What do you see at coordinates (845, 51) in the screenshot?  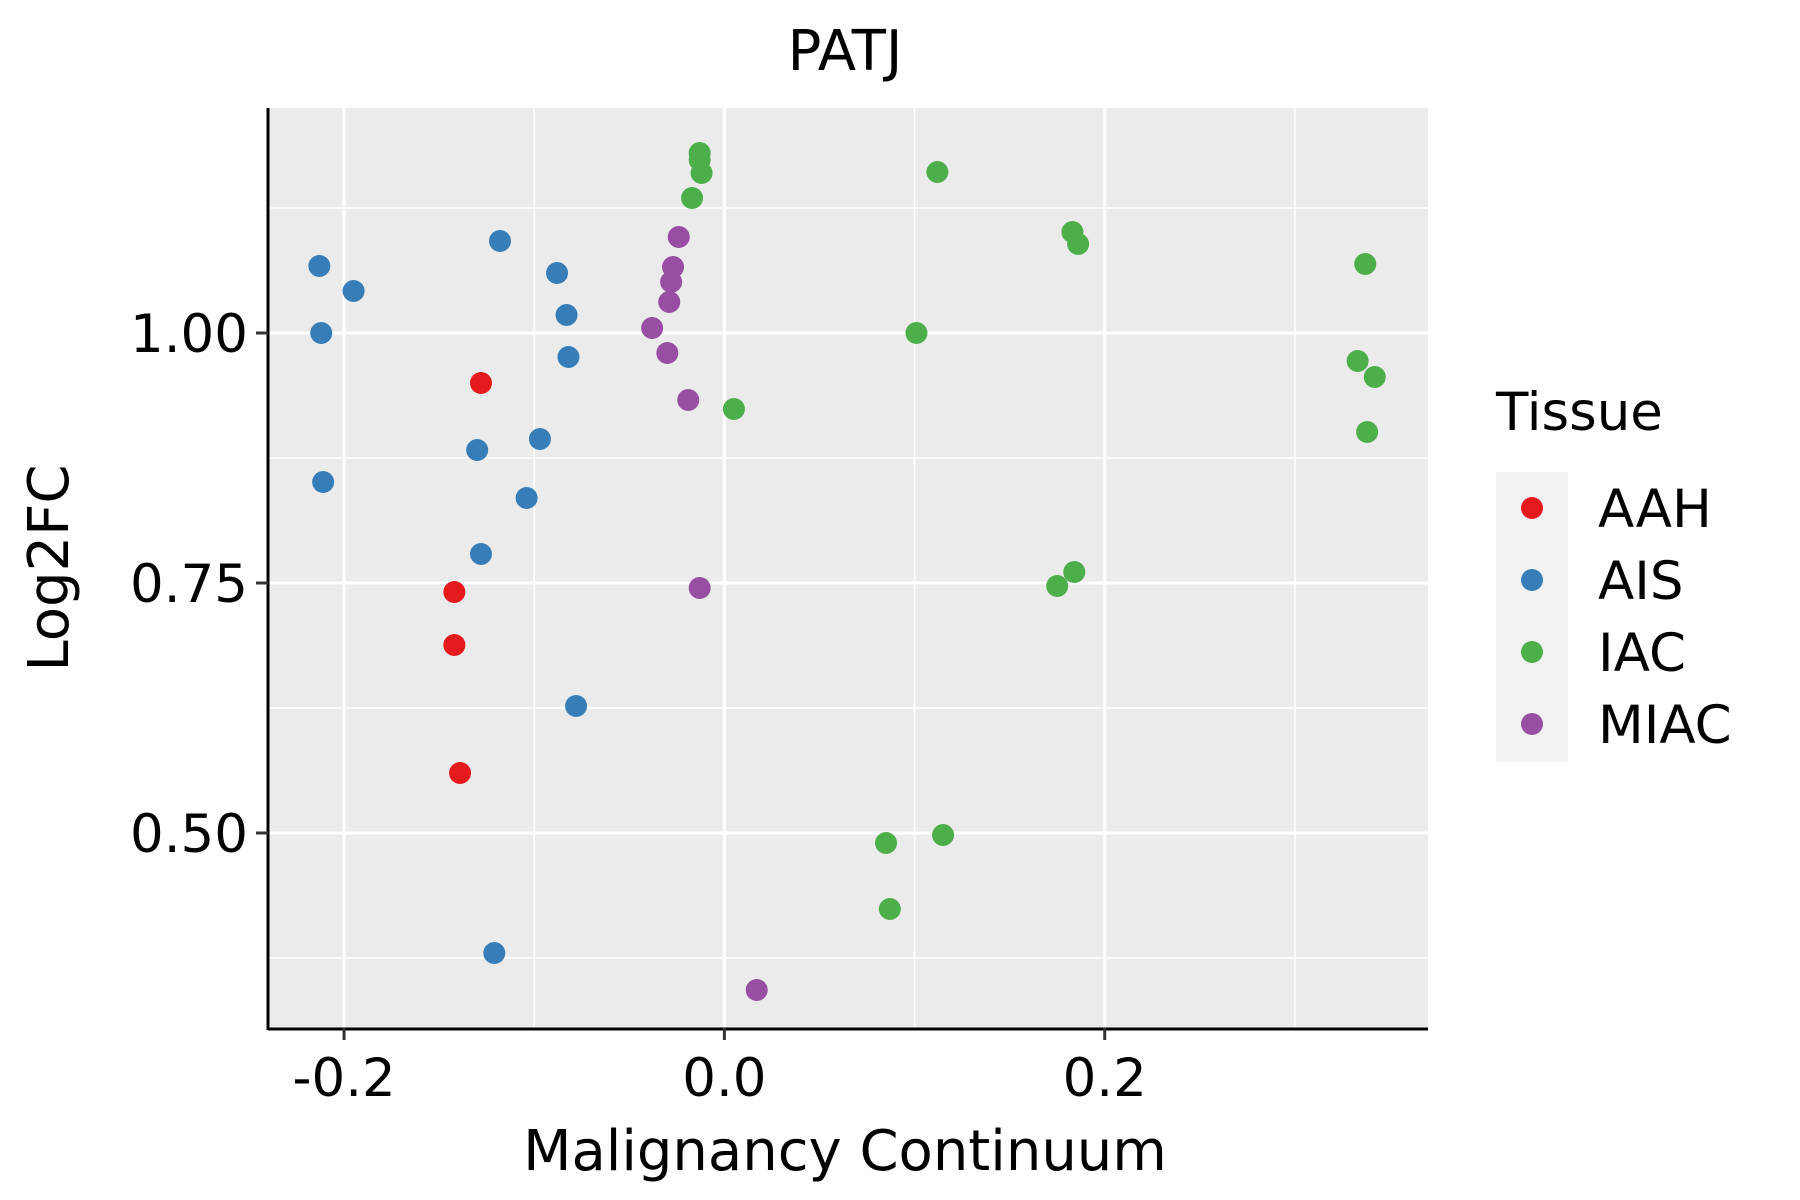 I see `chart-title: PATJ` at bounding box center [845, 51].